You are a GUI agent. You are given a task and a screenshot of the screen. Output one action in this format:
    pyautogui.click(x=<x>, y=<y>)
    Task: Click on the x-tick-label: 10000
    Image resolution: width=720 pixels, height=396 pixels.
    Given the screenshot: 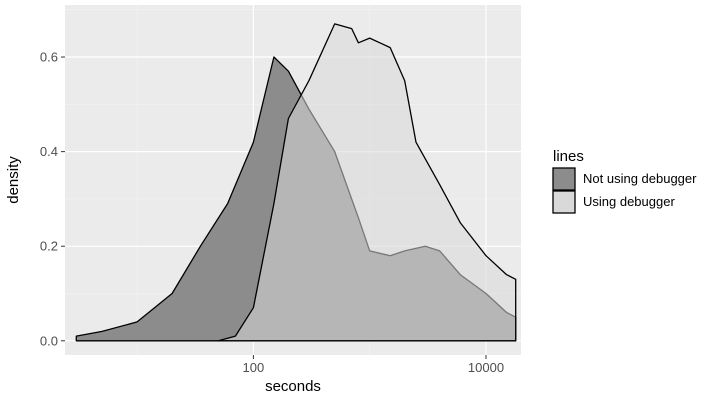 What is the action you would take?
    pyautogui.click(x=486, y=367)
    